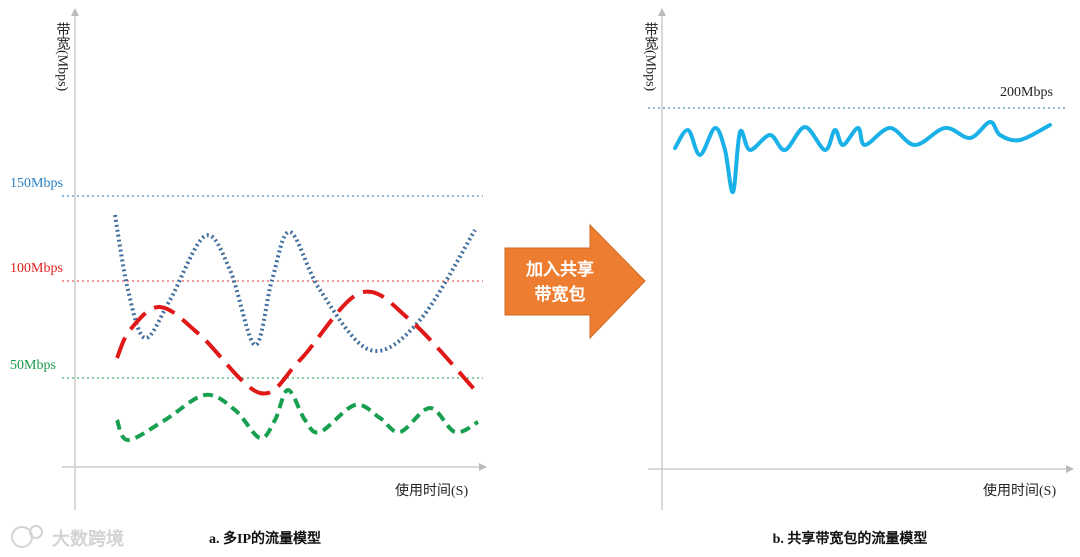  What do you see at coordinates (33, 365) in the screenshot?
I see `ref-label: 50Mbps` at bounding box center [33, 365].